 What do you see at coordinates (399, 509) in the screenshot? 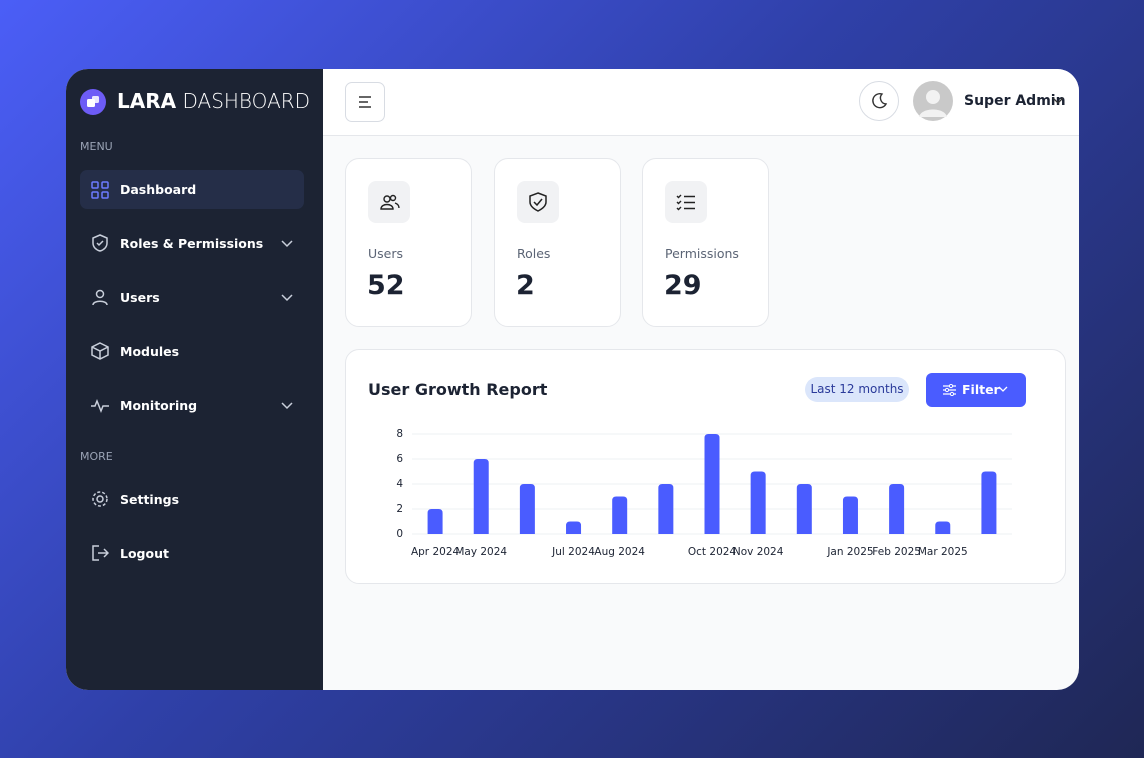
I see `y-tick-label: 2` at bounding box center [399, 509].